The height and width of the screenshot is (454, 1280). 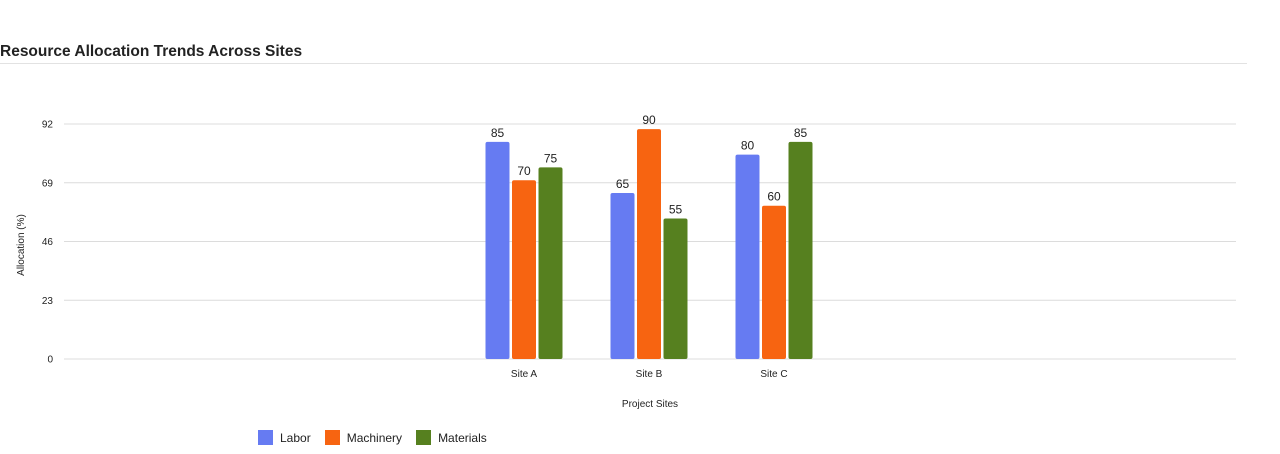 What do you see at coordinates (21, 245) in the screenshot?
I see `y-axis-title: Allocation (%)` at bounding box center [21, 245].